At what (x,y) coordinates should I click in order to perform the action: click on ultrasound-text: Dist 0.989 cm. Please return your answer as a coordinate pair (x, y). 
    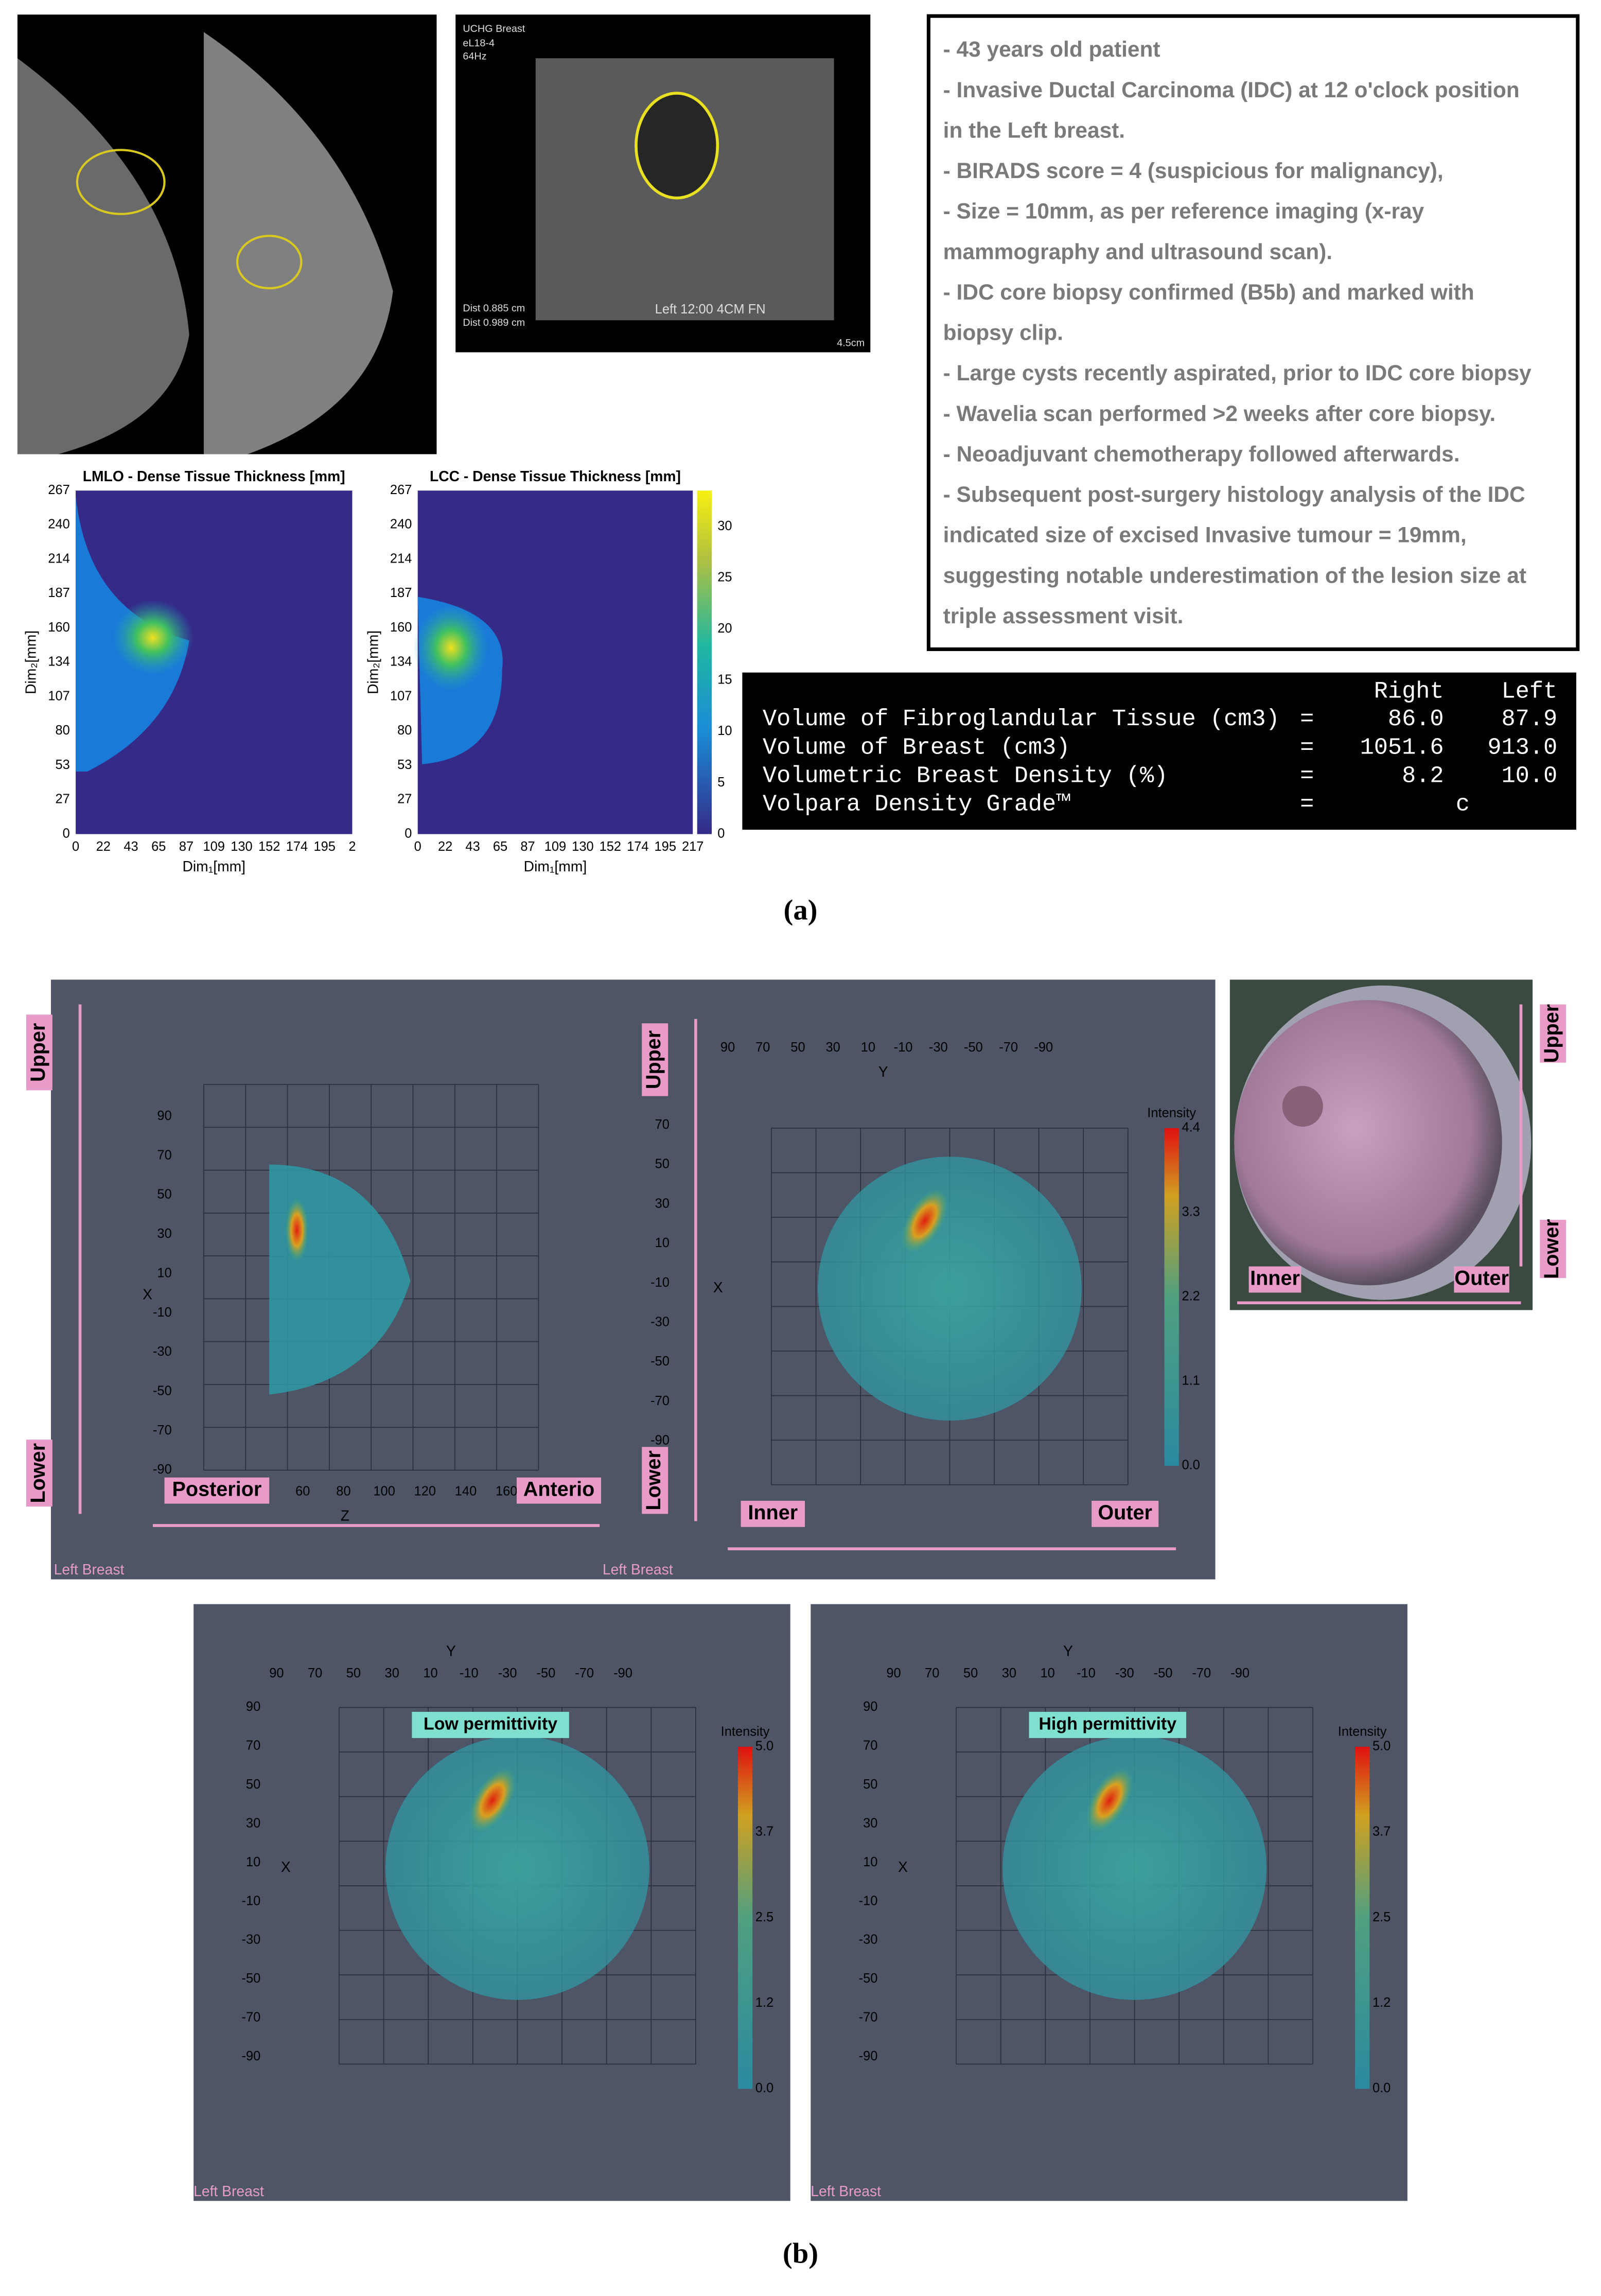
    Looking at the image, I should click on (494, 322).